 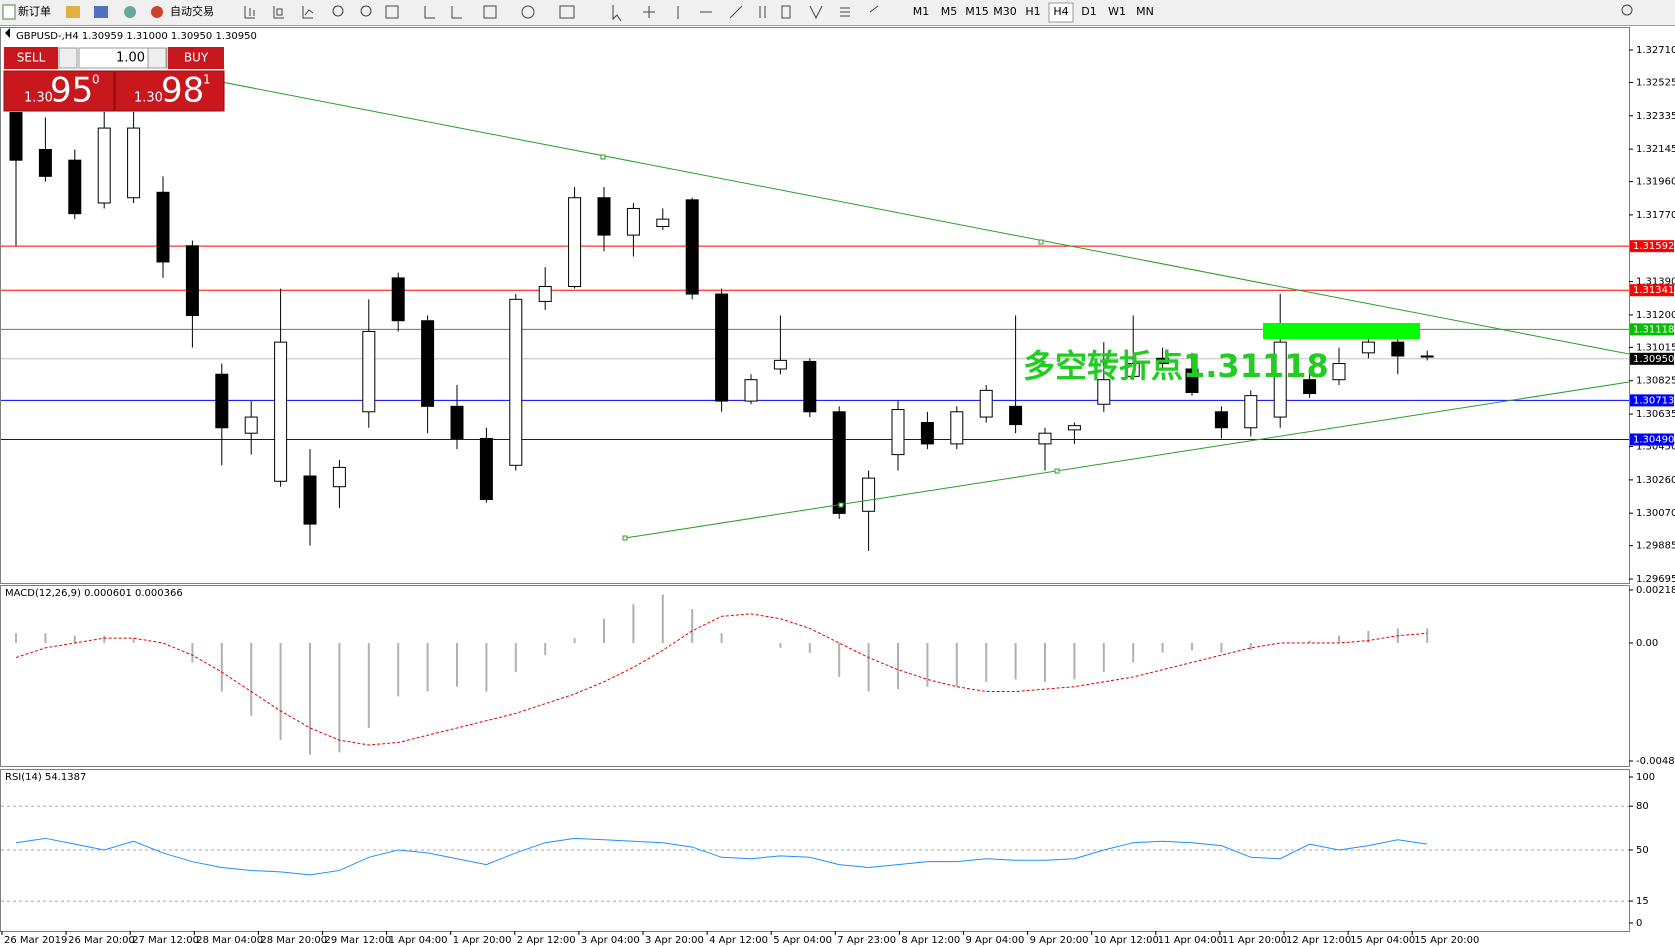 What do you see at coordinates (7, 33) in the screenshot?
I see `header-arrow` at bounding box center [7, 33].